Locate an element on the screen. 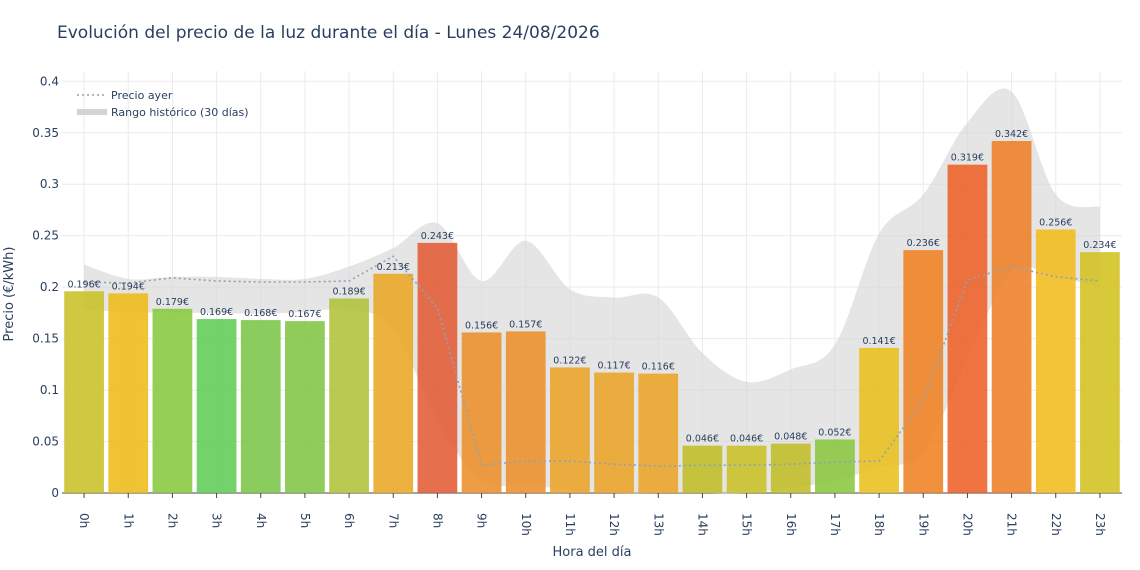 The height and width of the screenshot is (570, 1140). x-tick-label: 16h is located at coordinates (791, 524).